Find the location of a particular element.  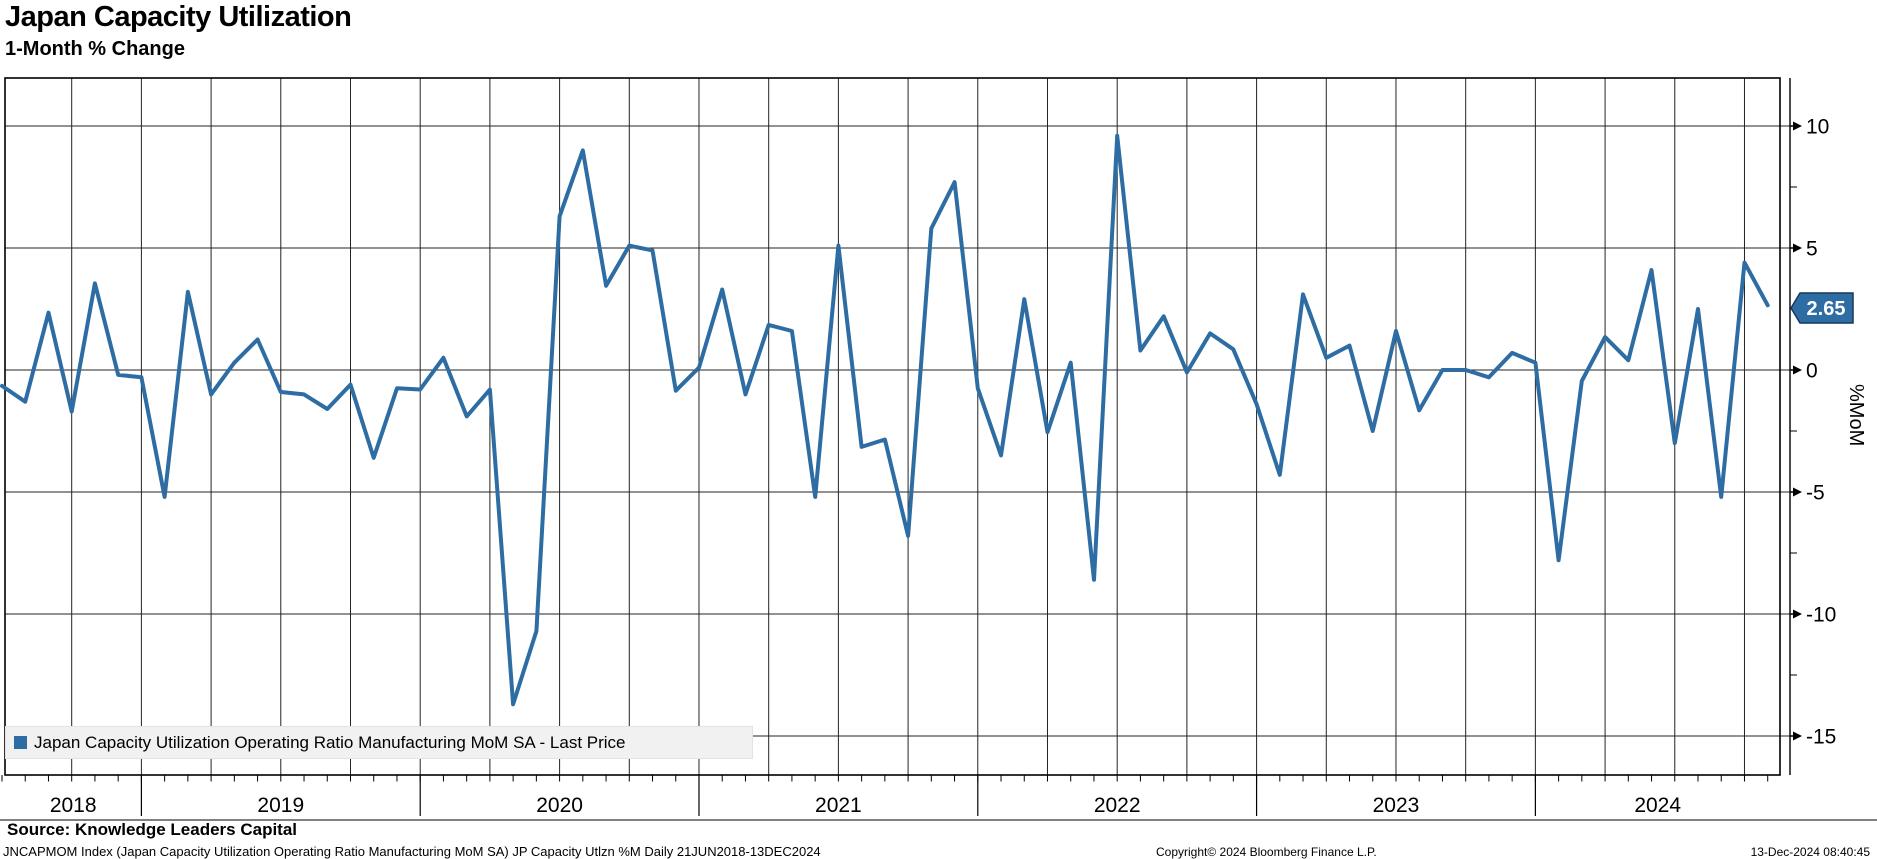

year-label: 2022 is located at coordinates (1117, 805).